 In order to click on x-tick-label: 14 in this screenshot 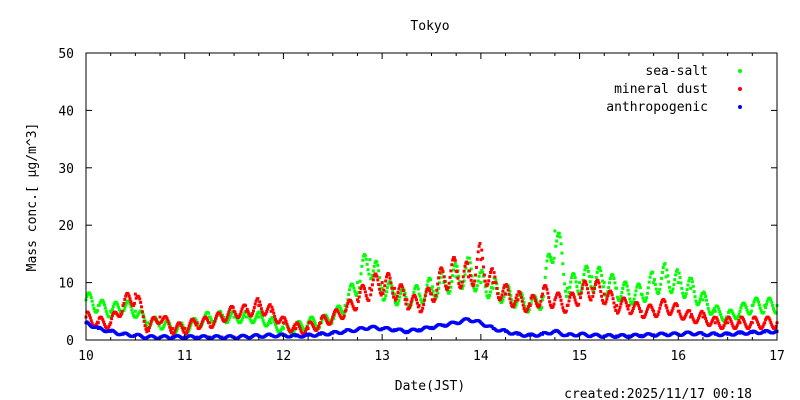, I will do `click(481, 356)`.